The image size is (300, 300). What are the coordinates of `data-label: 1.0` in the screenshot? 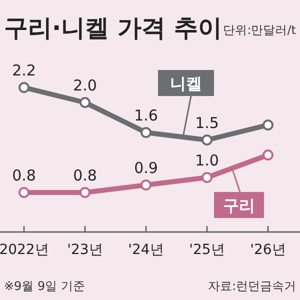 It's located at (207, 161).